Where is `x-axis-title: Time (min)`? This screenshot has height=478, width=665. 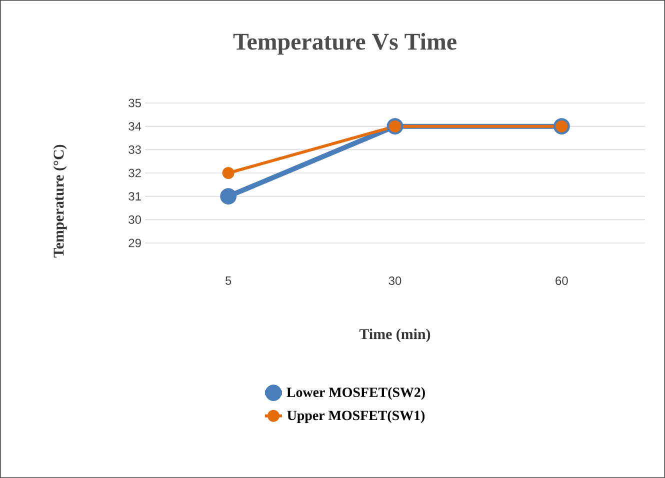 x-axis-title: Time (min) is located at coordinates (394, 335).